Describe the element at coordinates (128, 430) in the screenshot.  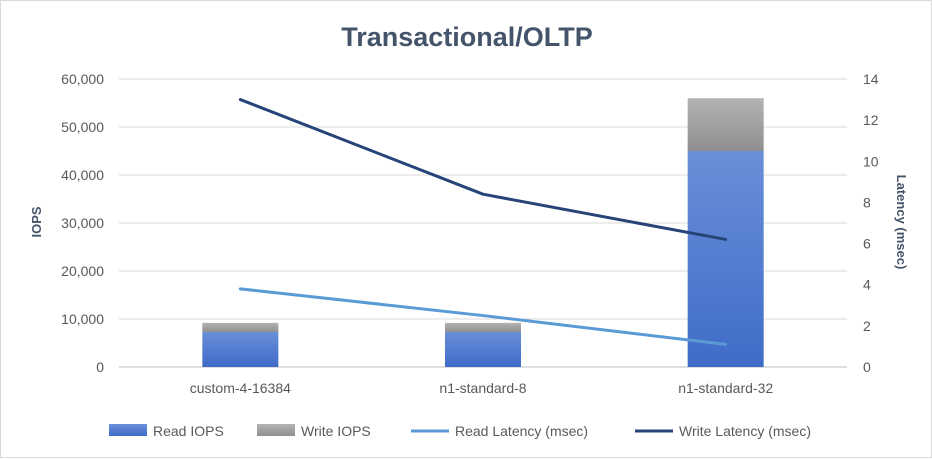
I see `legend-swatch-read-iops` at that location.